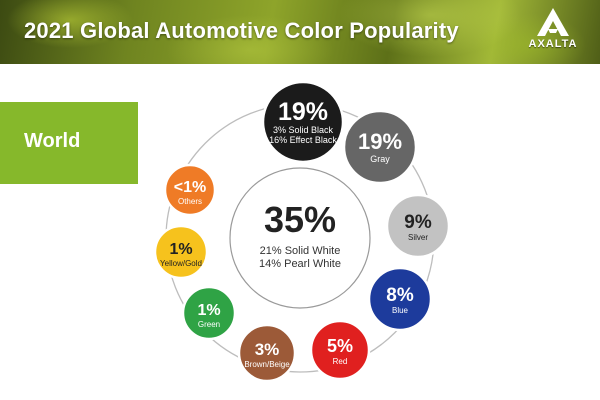  I want to click on bubble-blue: 8%Blue, so click(400, 299).